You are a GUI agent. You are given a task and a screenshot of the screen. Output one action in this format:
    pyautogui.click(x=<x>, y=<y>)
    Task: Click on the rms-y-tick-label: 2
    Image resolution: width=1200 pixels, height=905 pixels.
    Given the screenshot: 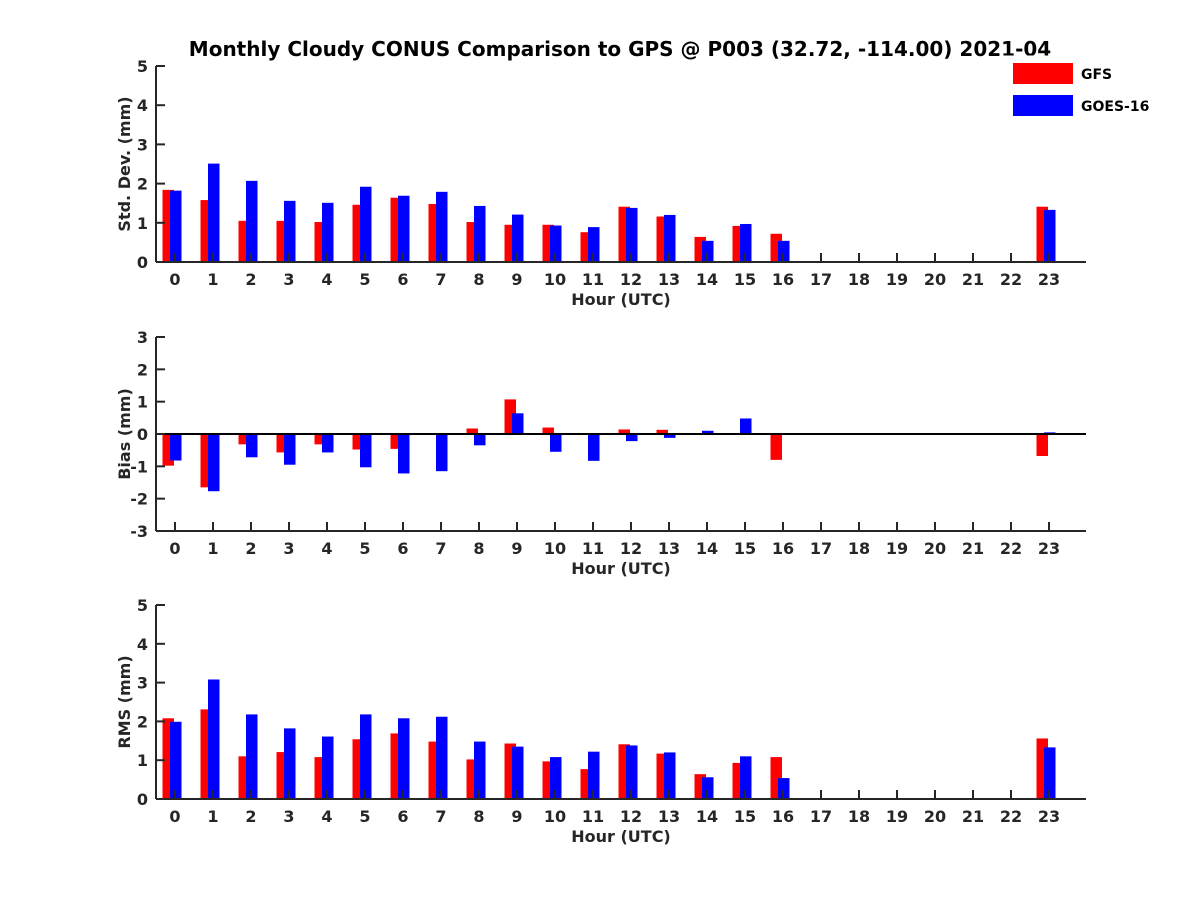 What is the action you would take?
    pyautogui.click(x=142, y=721)
    